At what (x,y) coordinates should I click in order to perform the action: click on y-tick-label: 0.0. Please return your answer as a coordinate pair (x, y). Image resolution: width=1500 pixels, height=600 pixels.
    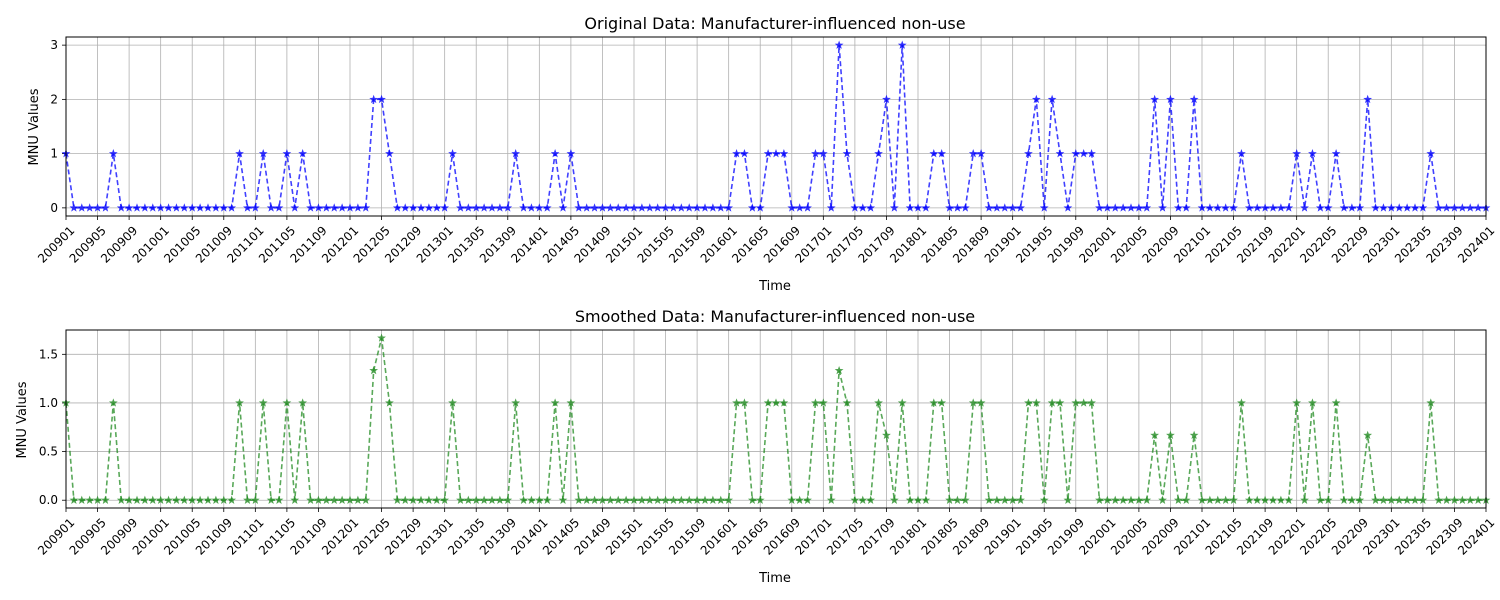
    Looking at the image, I should click on (48, 500).